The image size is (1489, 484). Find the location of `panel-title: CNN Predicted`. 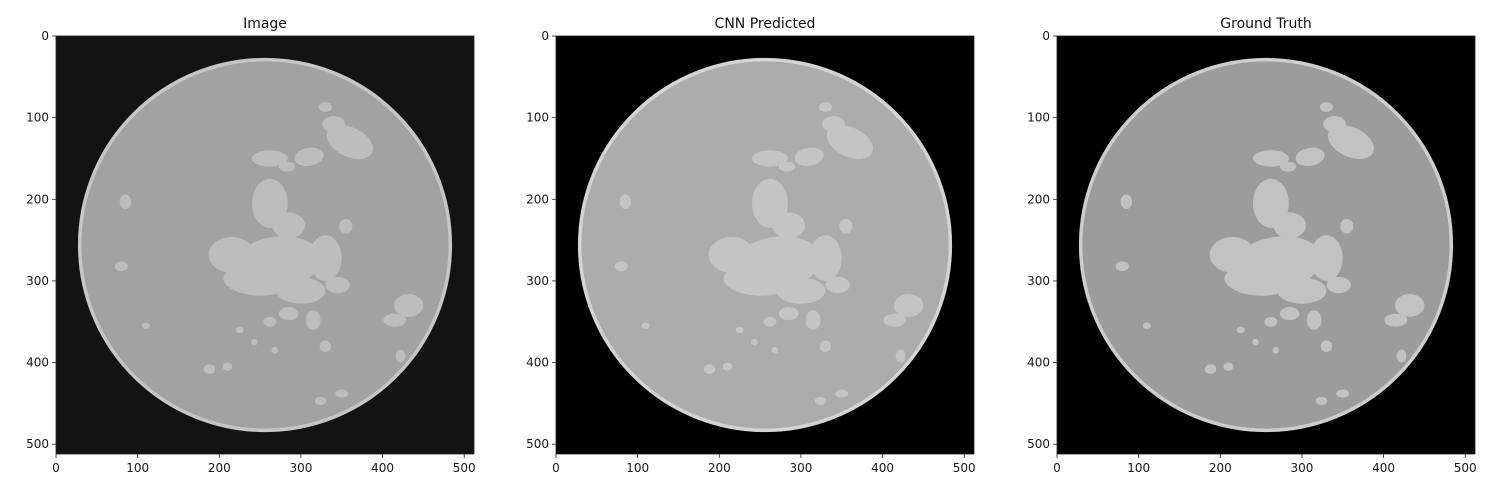

panel-title: CNN Predicted is located at coordinates (765, 24).